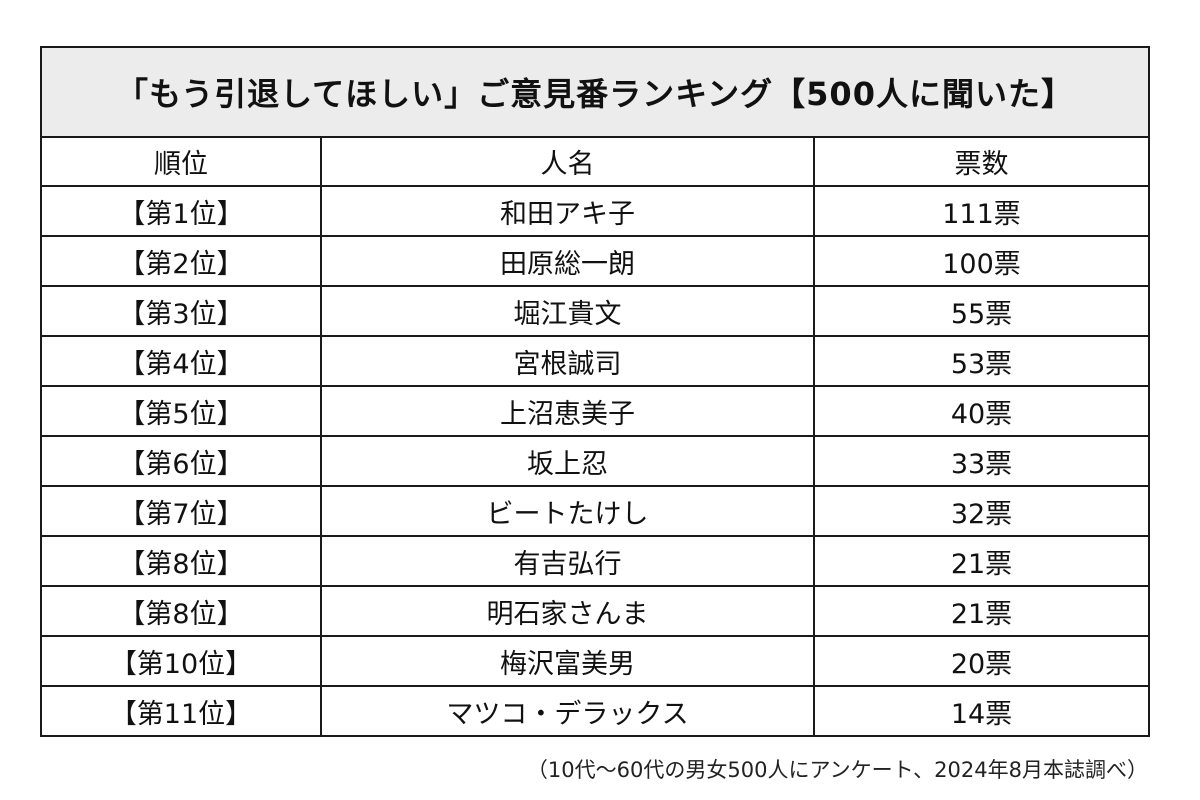 The height and width of the screenshot is (800, 1200). I want to click on table-row: 【第8位】 明石家さんま 21票, so click(595, 611).